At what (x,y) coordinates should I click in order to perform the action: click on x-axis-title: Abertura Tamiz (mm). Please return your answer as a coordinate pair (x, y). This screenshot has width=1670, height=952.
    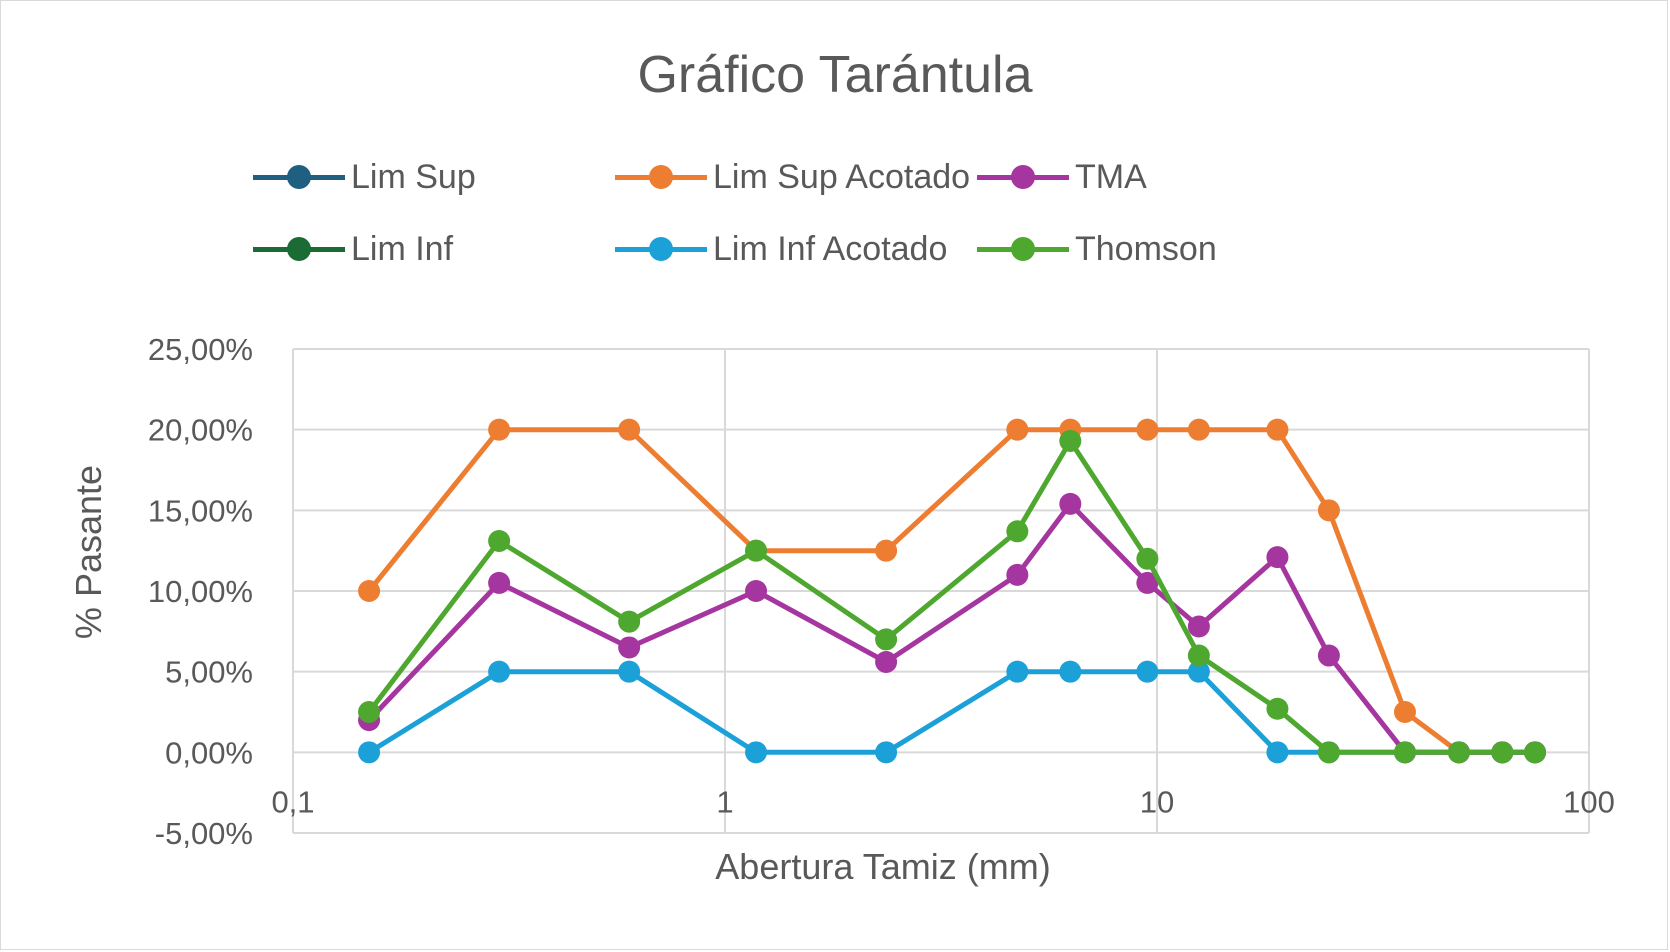
    Looking at the image, I should click on (882, 866).